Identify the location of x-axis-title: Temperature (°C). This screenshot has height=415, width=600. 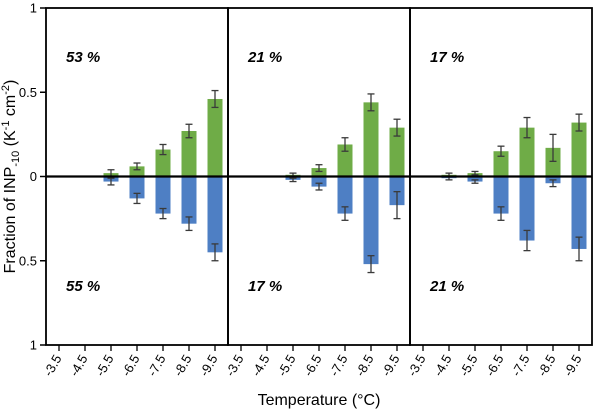
(319, 400).